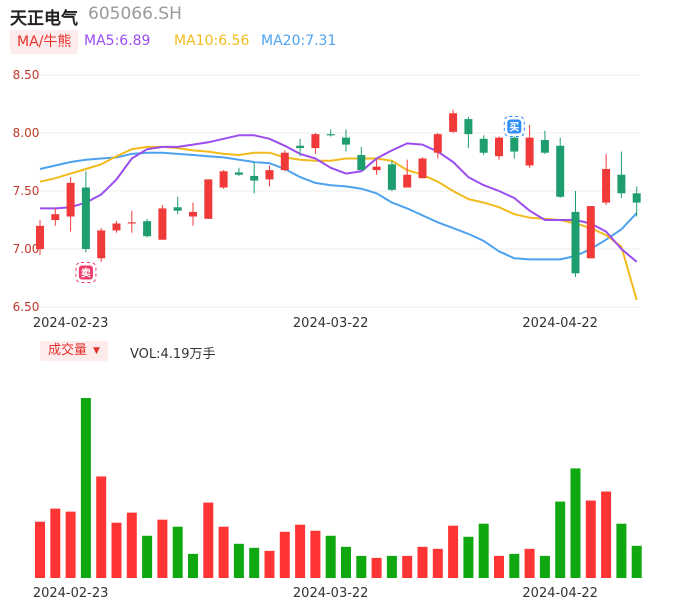  Describe the element at coordinates (71, 323) in the screenshot. I see `price-x-tick-label: 2024-02-23` at that location.